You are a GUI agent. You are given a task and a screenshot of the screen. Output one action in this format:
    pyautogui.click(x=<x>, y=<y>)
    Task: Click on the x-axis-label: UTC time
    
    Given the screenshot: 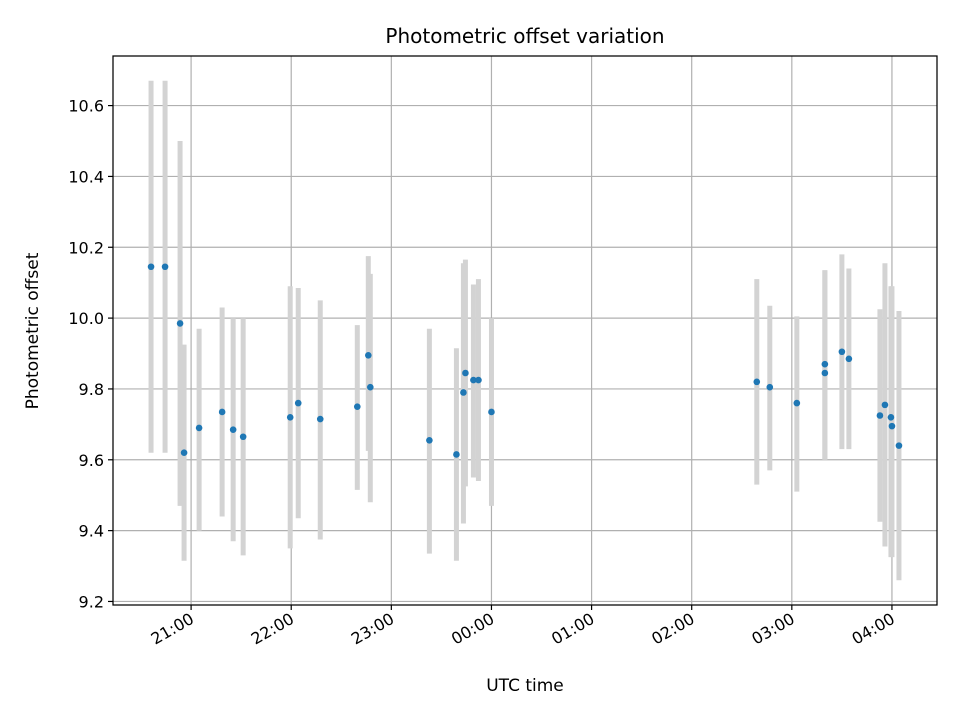 What is the action you would take?
    pyautogui.click(x=525, y=686)
    